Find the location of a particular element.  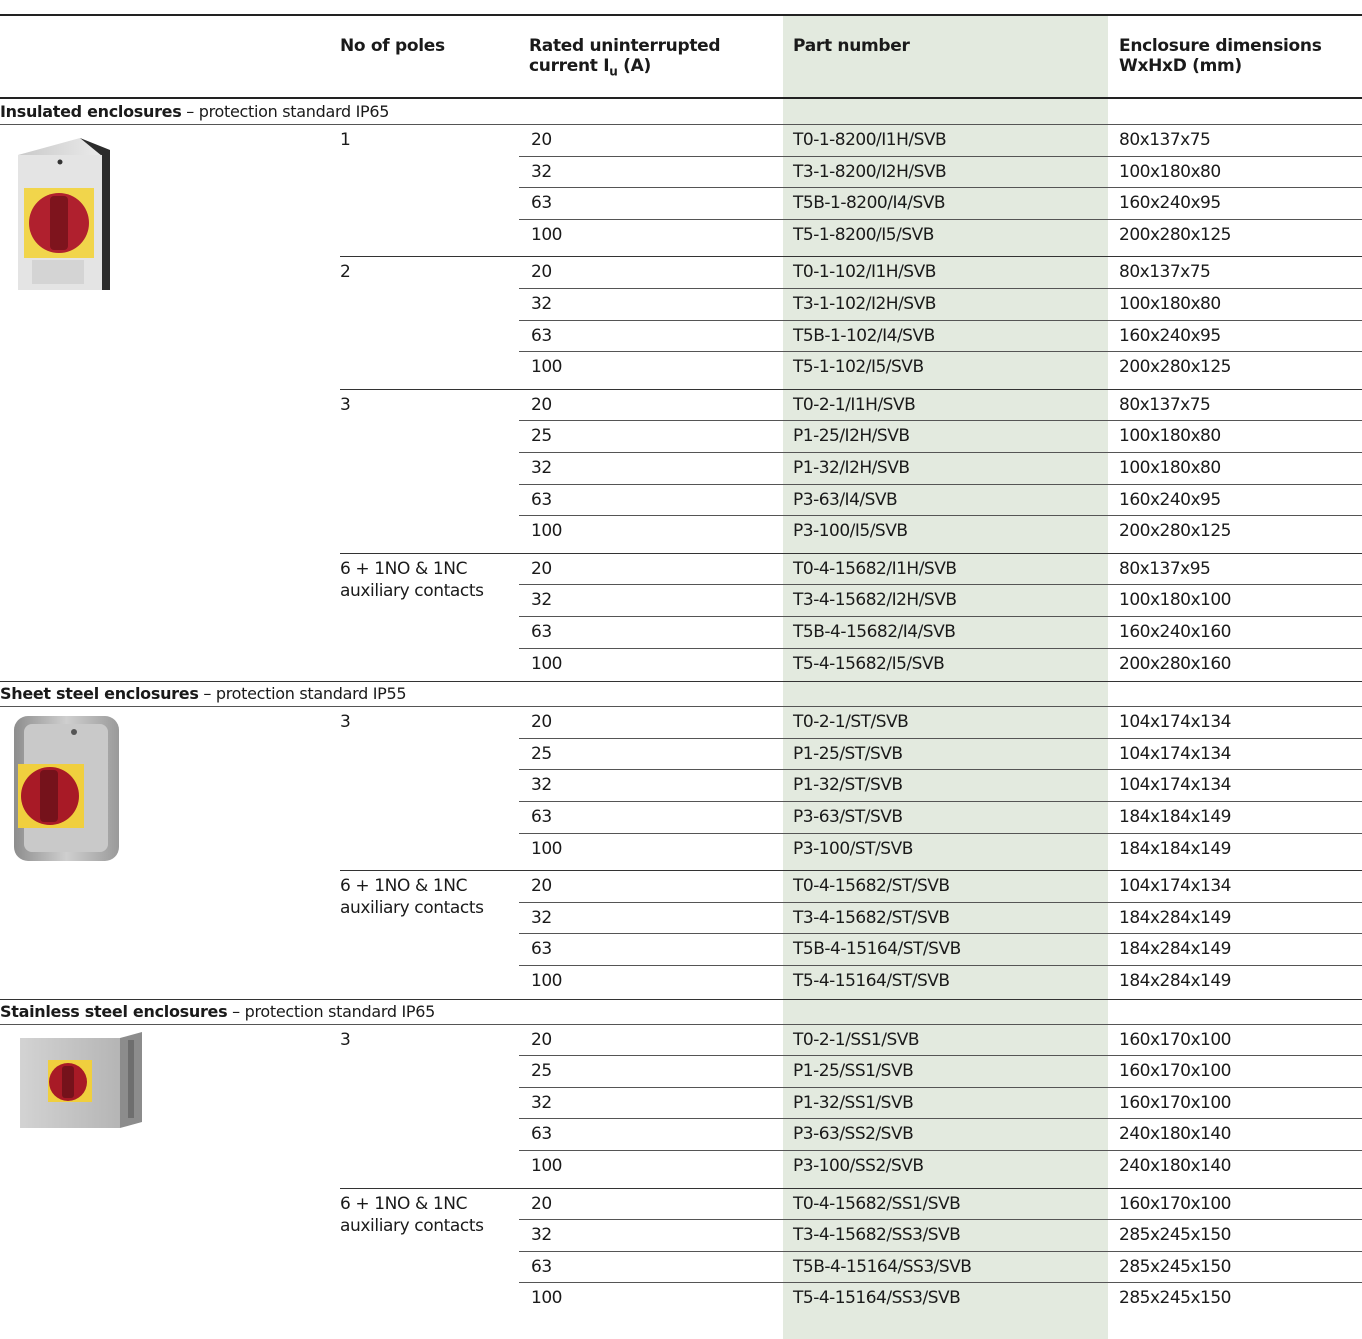

insulated-enclosure-image-graphic is located at coordinates (64, 214).